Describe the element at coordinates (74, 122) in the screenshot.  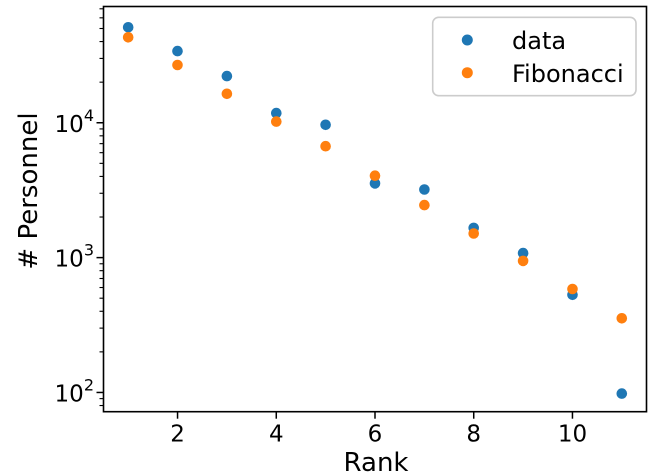
I see `y-tick-label: 10⁴` at that location.